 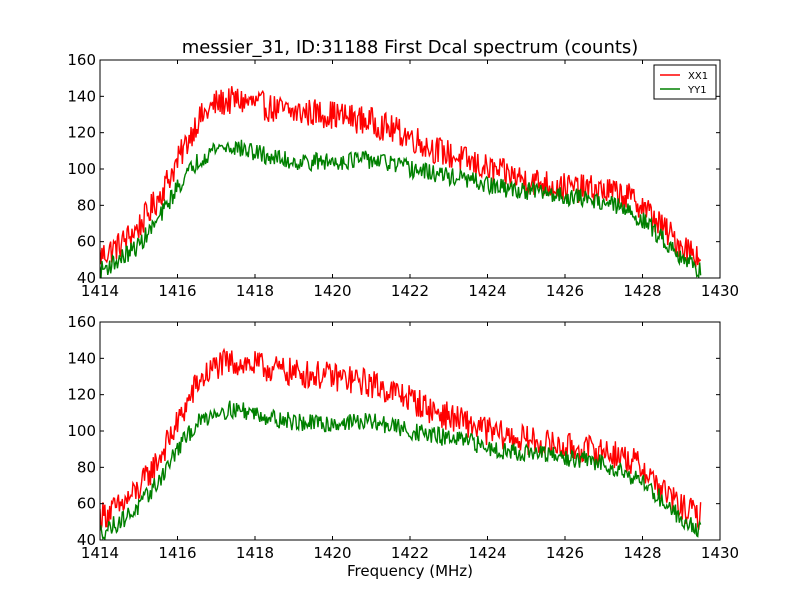 What do you see at coordinates (697, 90) in the screenshot?
I see `legend-label: YY1` at bounding box center [697, 90].